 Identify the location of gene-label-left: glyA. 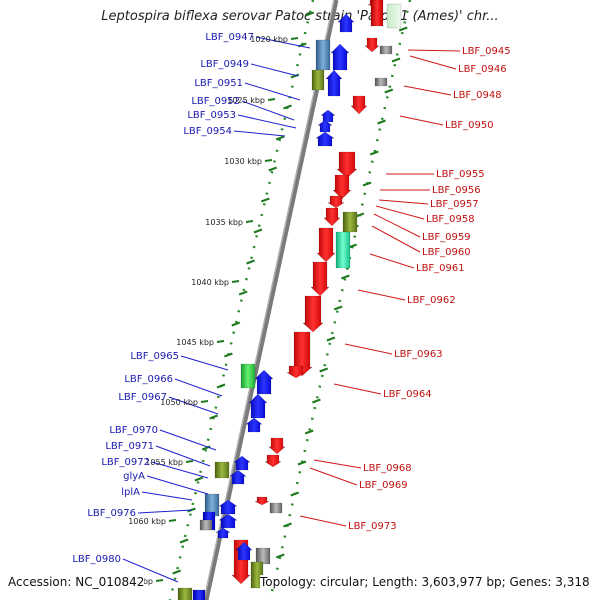
(134, 476).